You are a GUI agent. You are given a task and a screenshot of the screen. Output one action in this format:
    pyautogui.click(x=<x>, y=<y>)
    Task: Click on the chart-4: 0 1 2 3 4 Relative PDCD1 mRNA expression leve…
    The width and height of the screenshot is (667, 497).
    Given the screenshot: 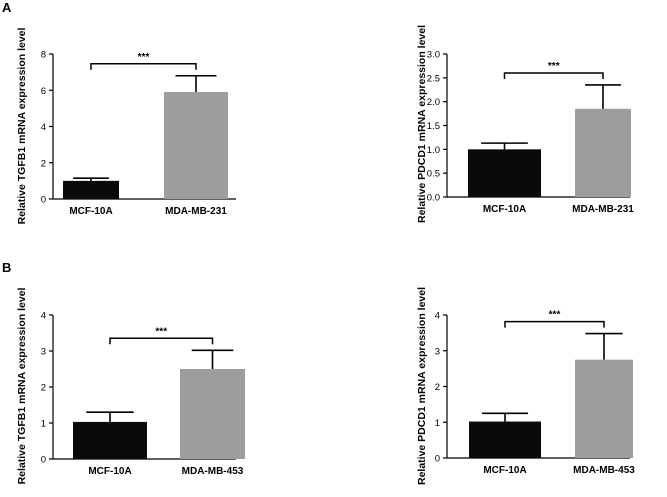 What is the action you would take?
    pyautogui.click(x=525, y=386)
    